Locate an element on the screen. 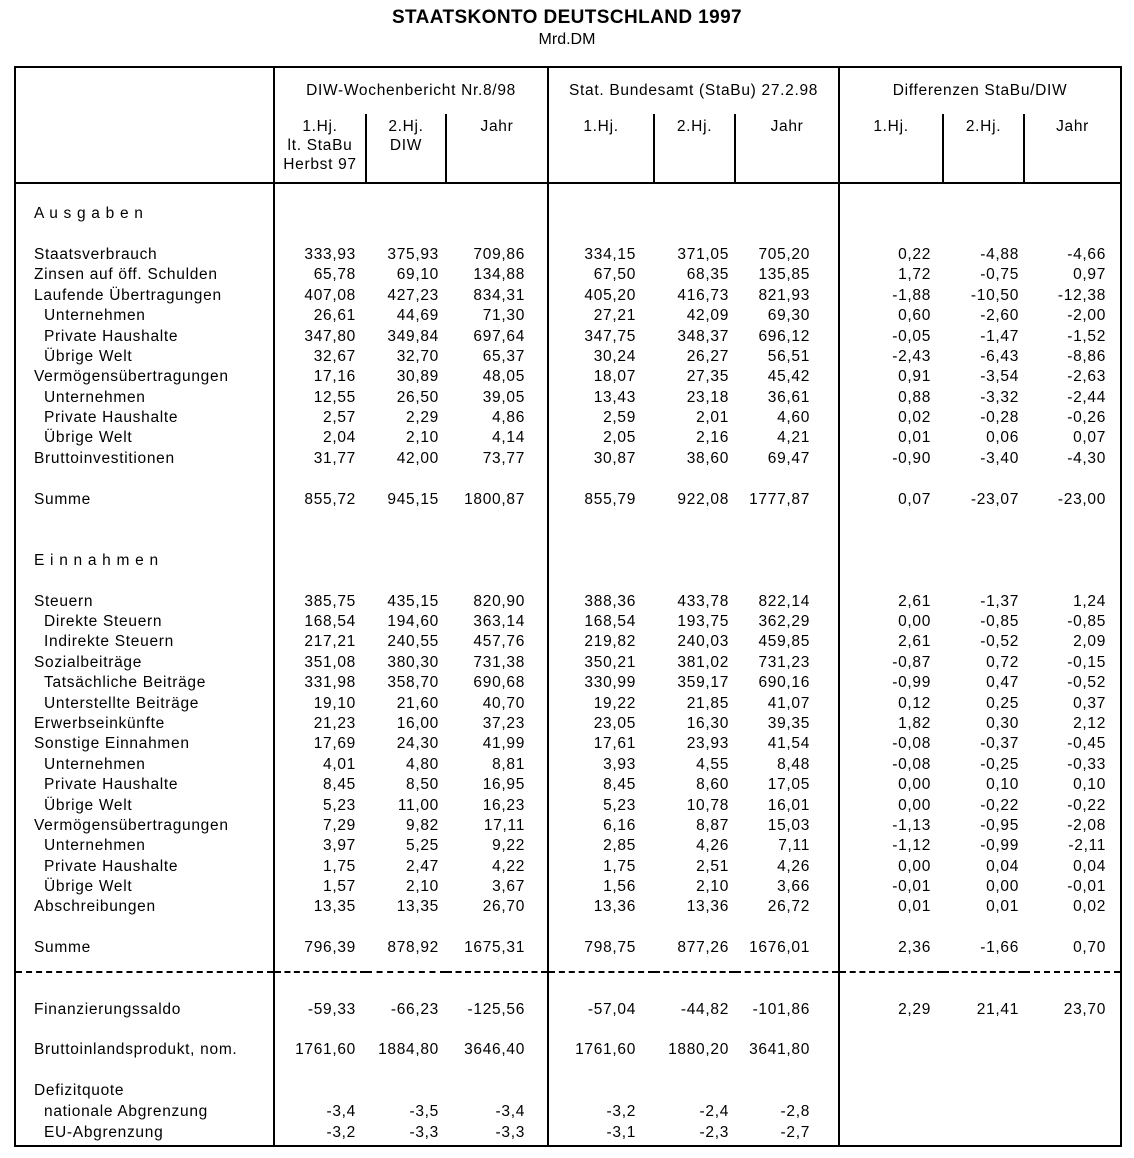 This screenshot has height=1158, width=1134. cell-diw-2hj: -3,3 is located at coordinates (424, 1133).